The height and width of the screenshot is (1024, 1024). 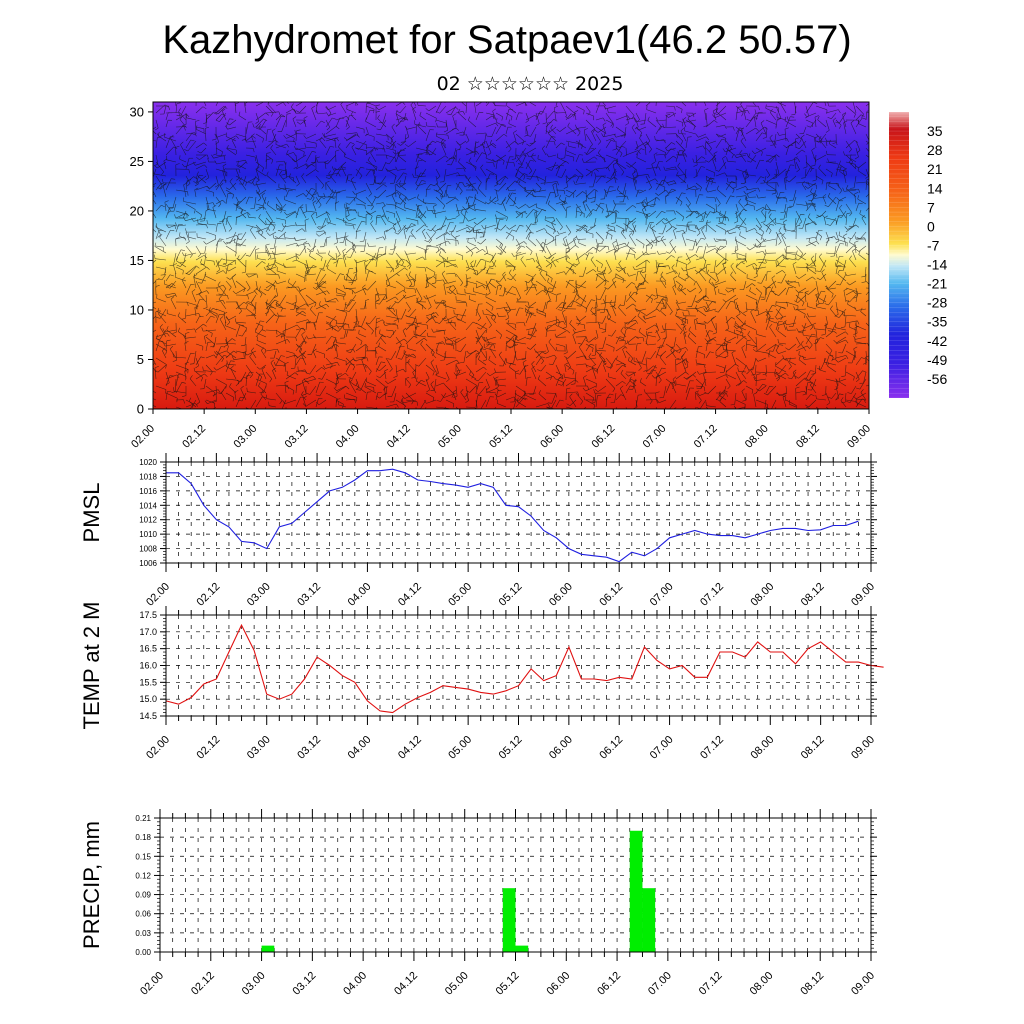 I want to click on y-tick-label: 16.0, so click(x=148, y=666).